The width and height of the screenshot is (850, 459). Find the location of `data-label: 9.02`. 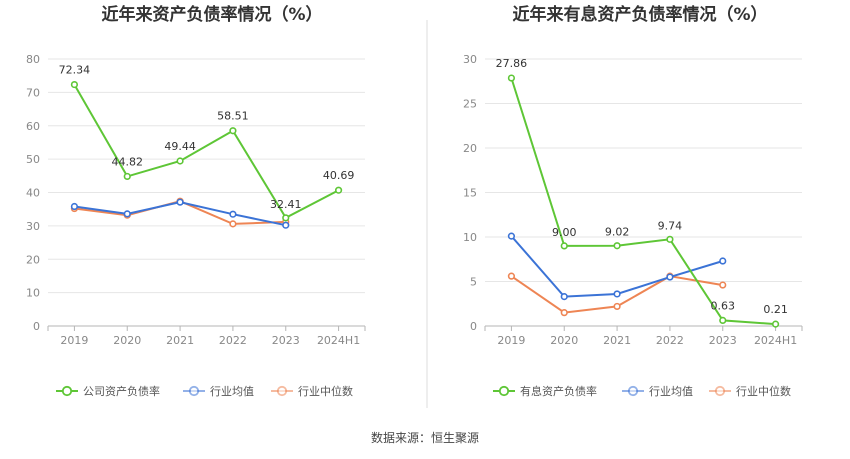

data-label: 9.02 is located at coordinates (617, 232).